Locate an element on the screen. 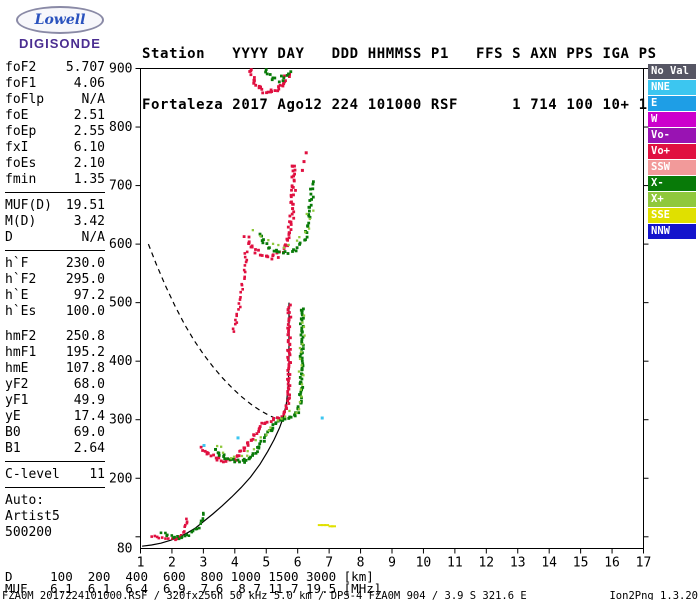  trace-e-layer-x-mode is located at coordinates (182, 526).